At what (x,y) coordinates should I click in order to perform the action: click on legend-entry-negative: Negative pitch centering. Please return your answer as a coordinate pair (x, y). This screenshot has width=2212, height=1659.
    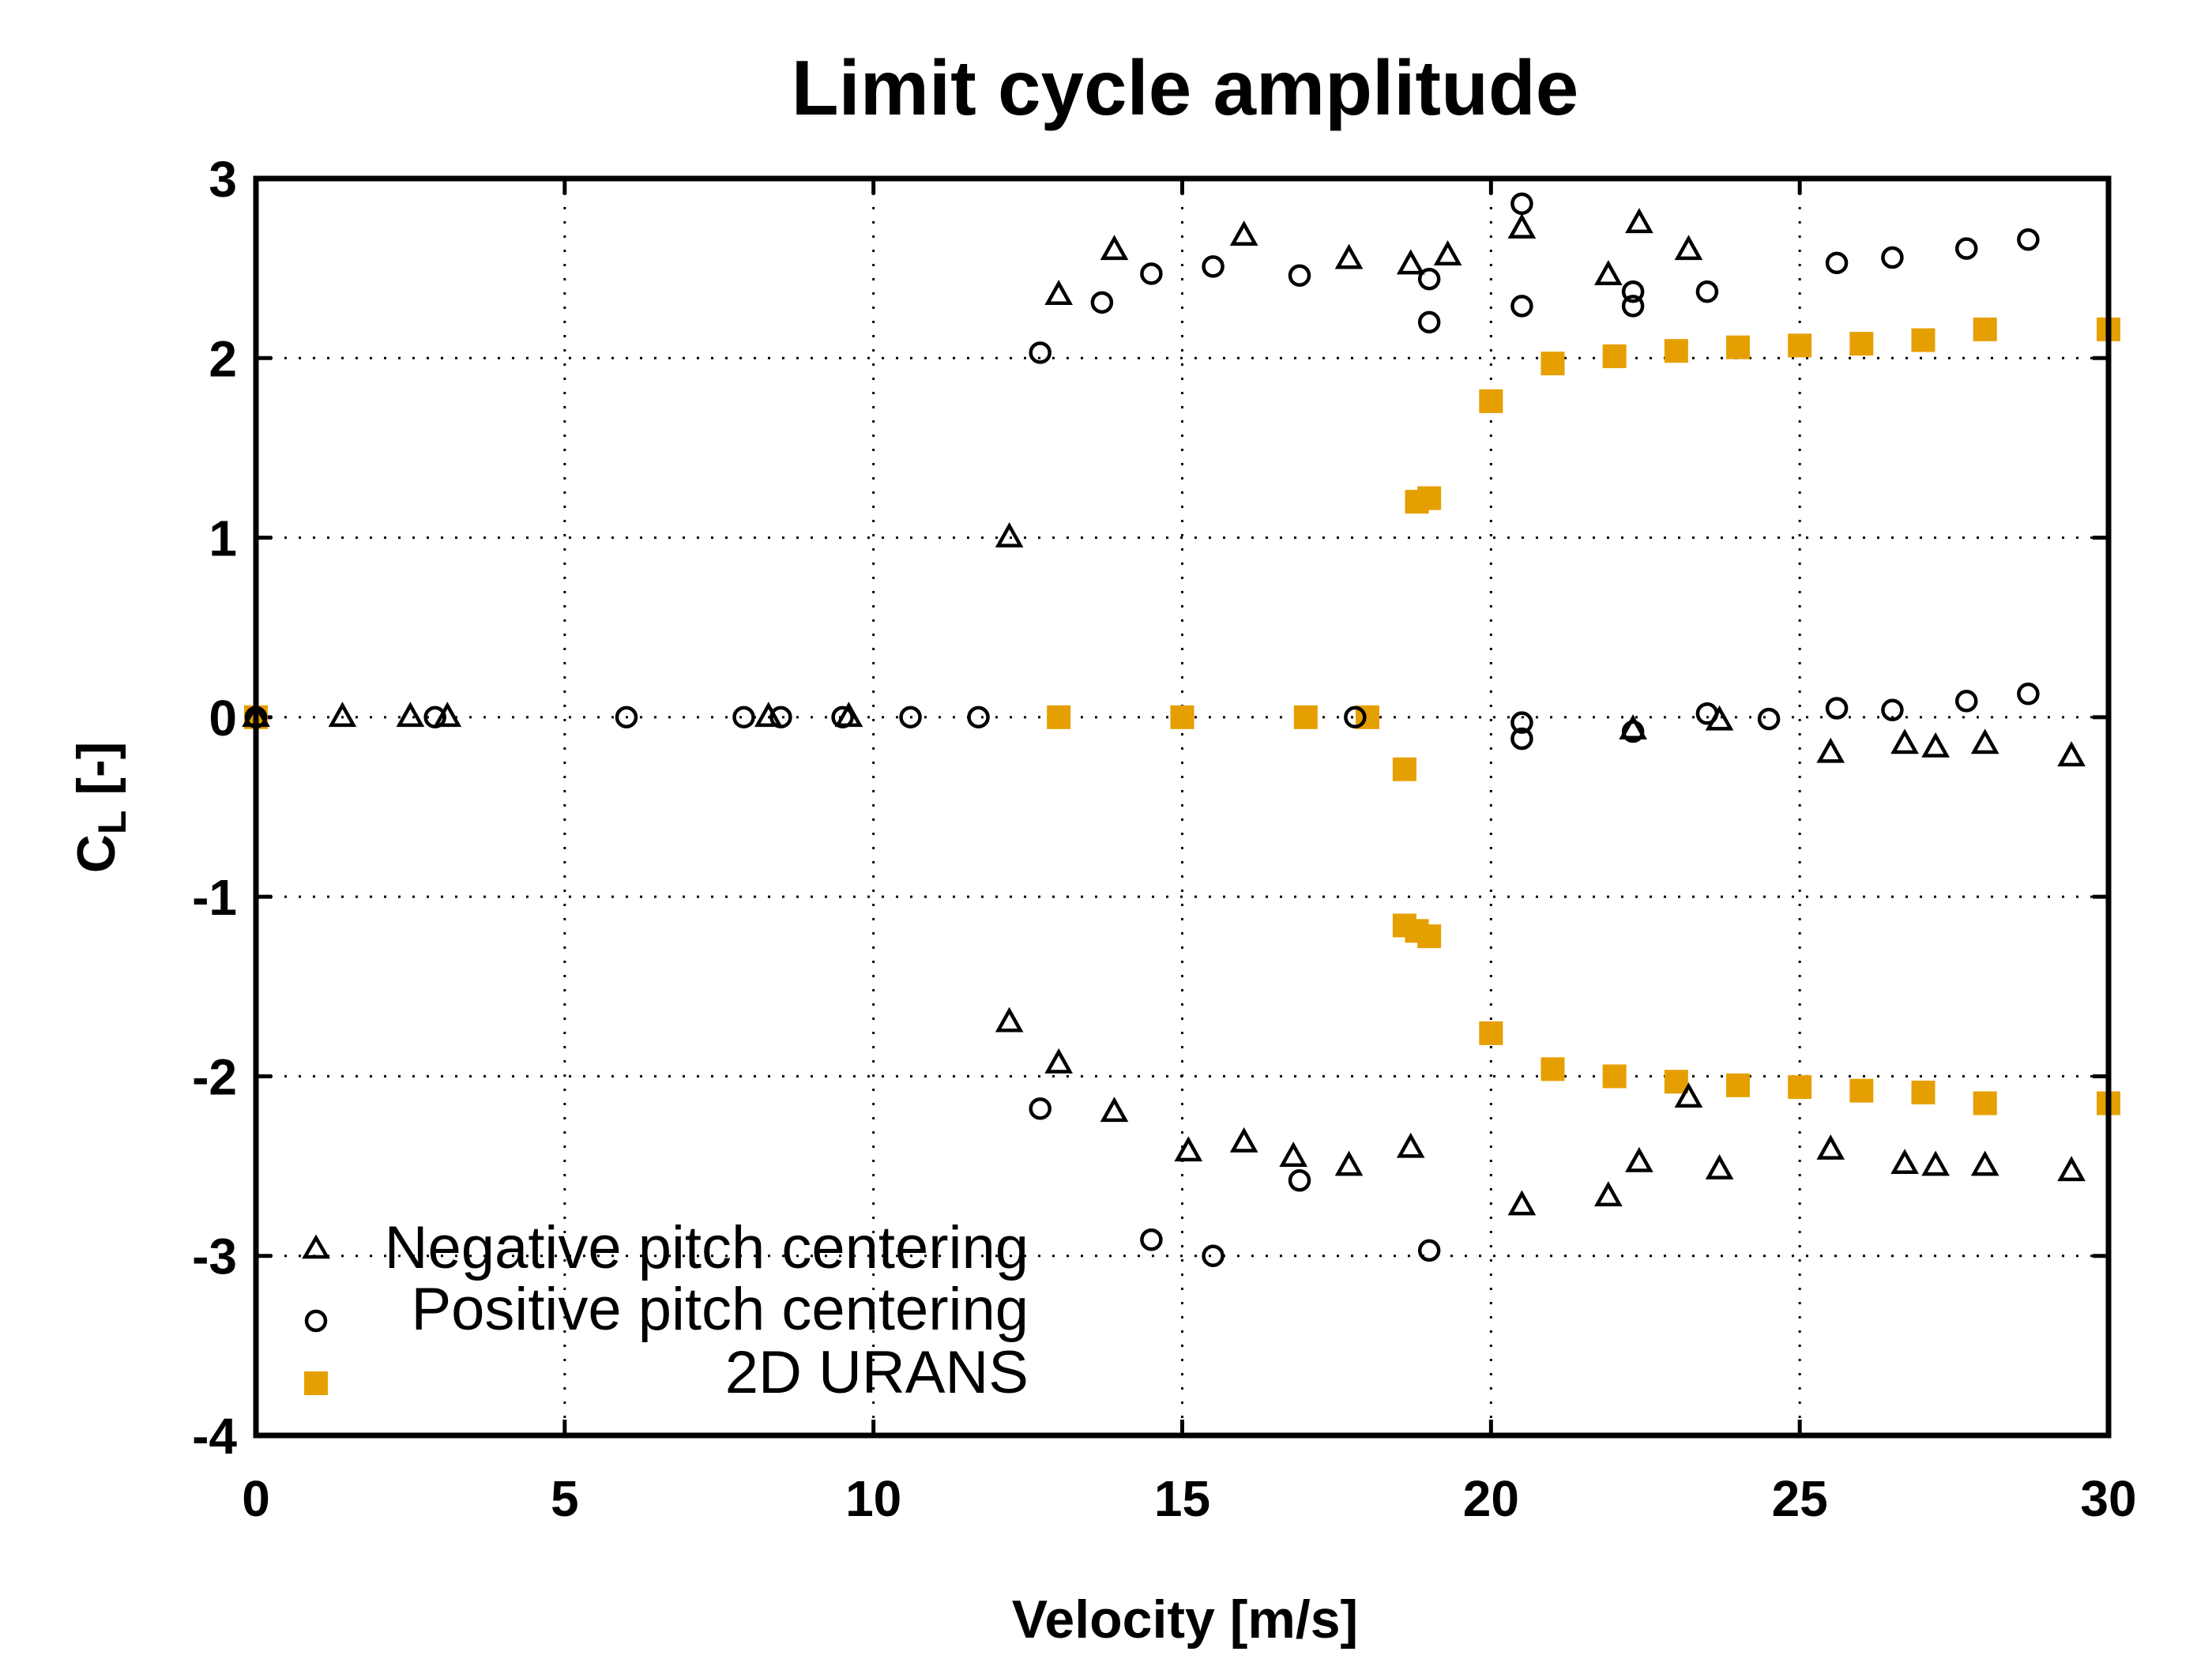
    Looking at the image, I should click on (666, 1247).